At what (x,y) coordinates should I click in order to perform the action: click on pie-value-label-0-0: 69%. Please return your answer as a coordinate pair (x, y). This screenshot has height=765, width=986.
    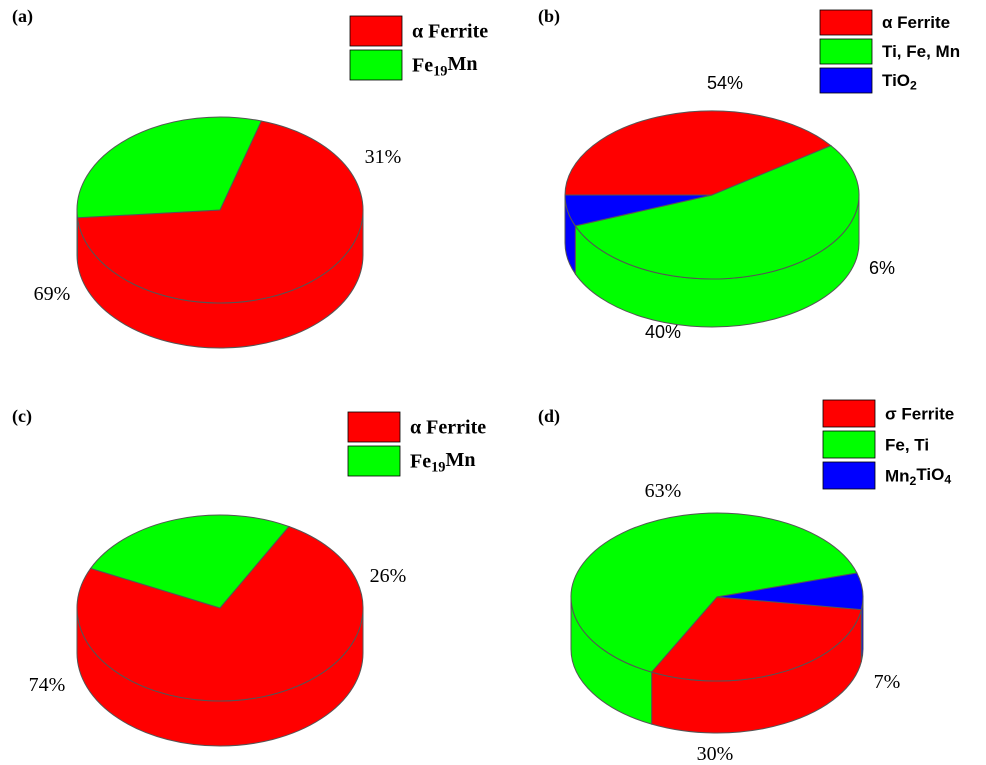
    Looking at the image, I should click on (52, 294).